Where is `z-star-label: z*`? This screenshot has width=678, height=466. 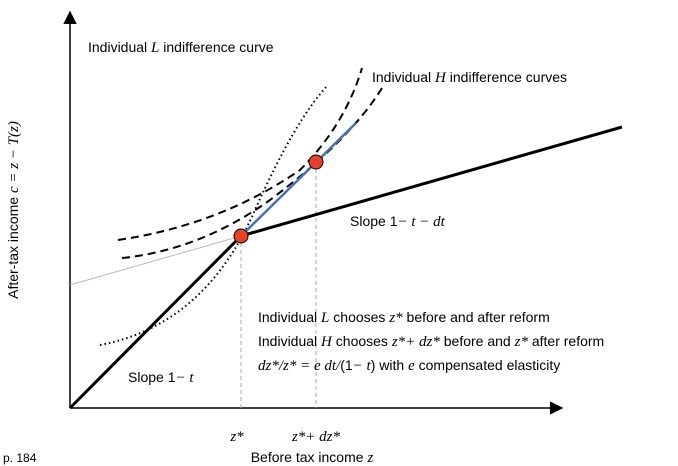
z-star-label: z* is located at coordinates (236, 437).